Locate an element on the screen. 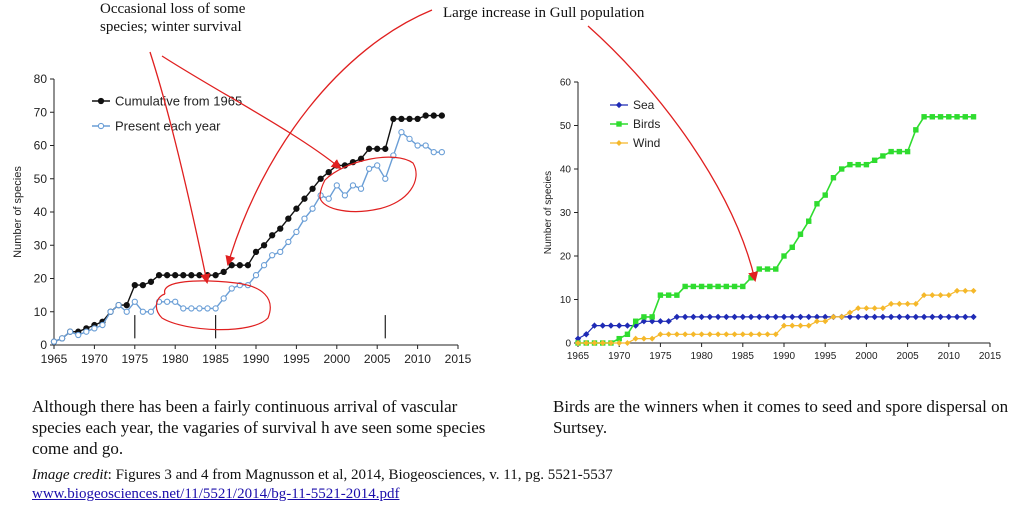 The image size is (1024, 506). legend-marker-cumulative is located at coordinates (101, 101).